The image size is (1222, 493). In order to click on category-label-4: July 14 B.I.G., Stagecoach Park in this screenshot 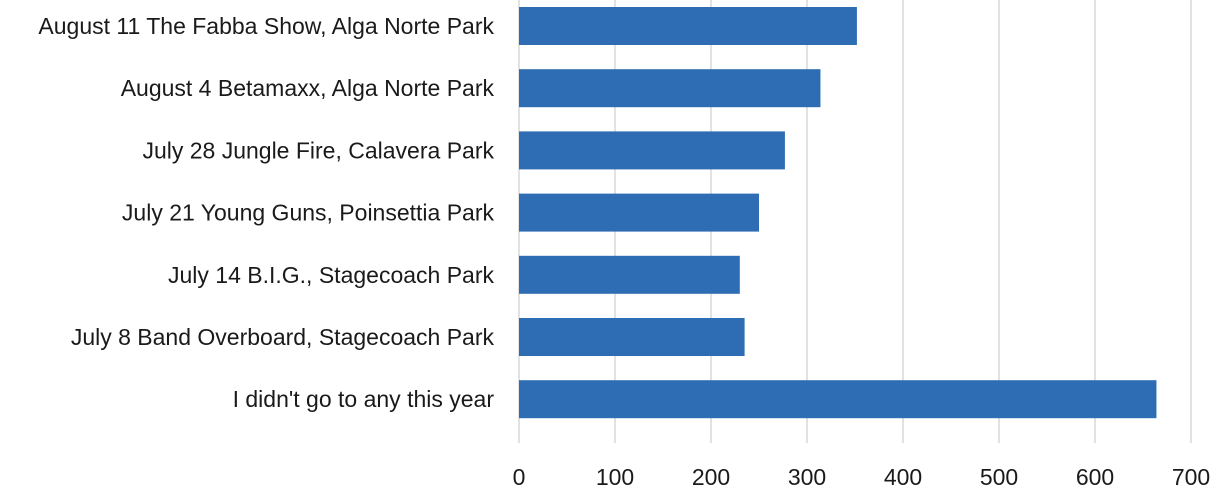, I will do `click(331, 275)`.